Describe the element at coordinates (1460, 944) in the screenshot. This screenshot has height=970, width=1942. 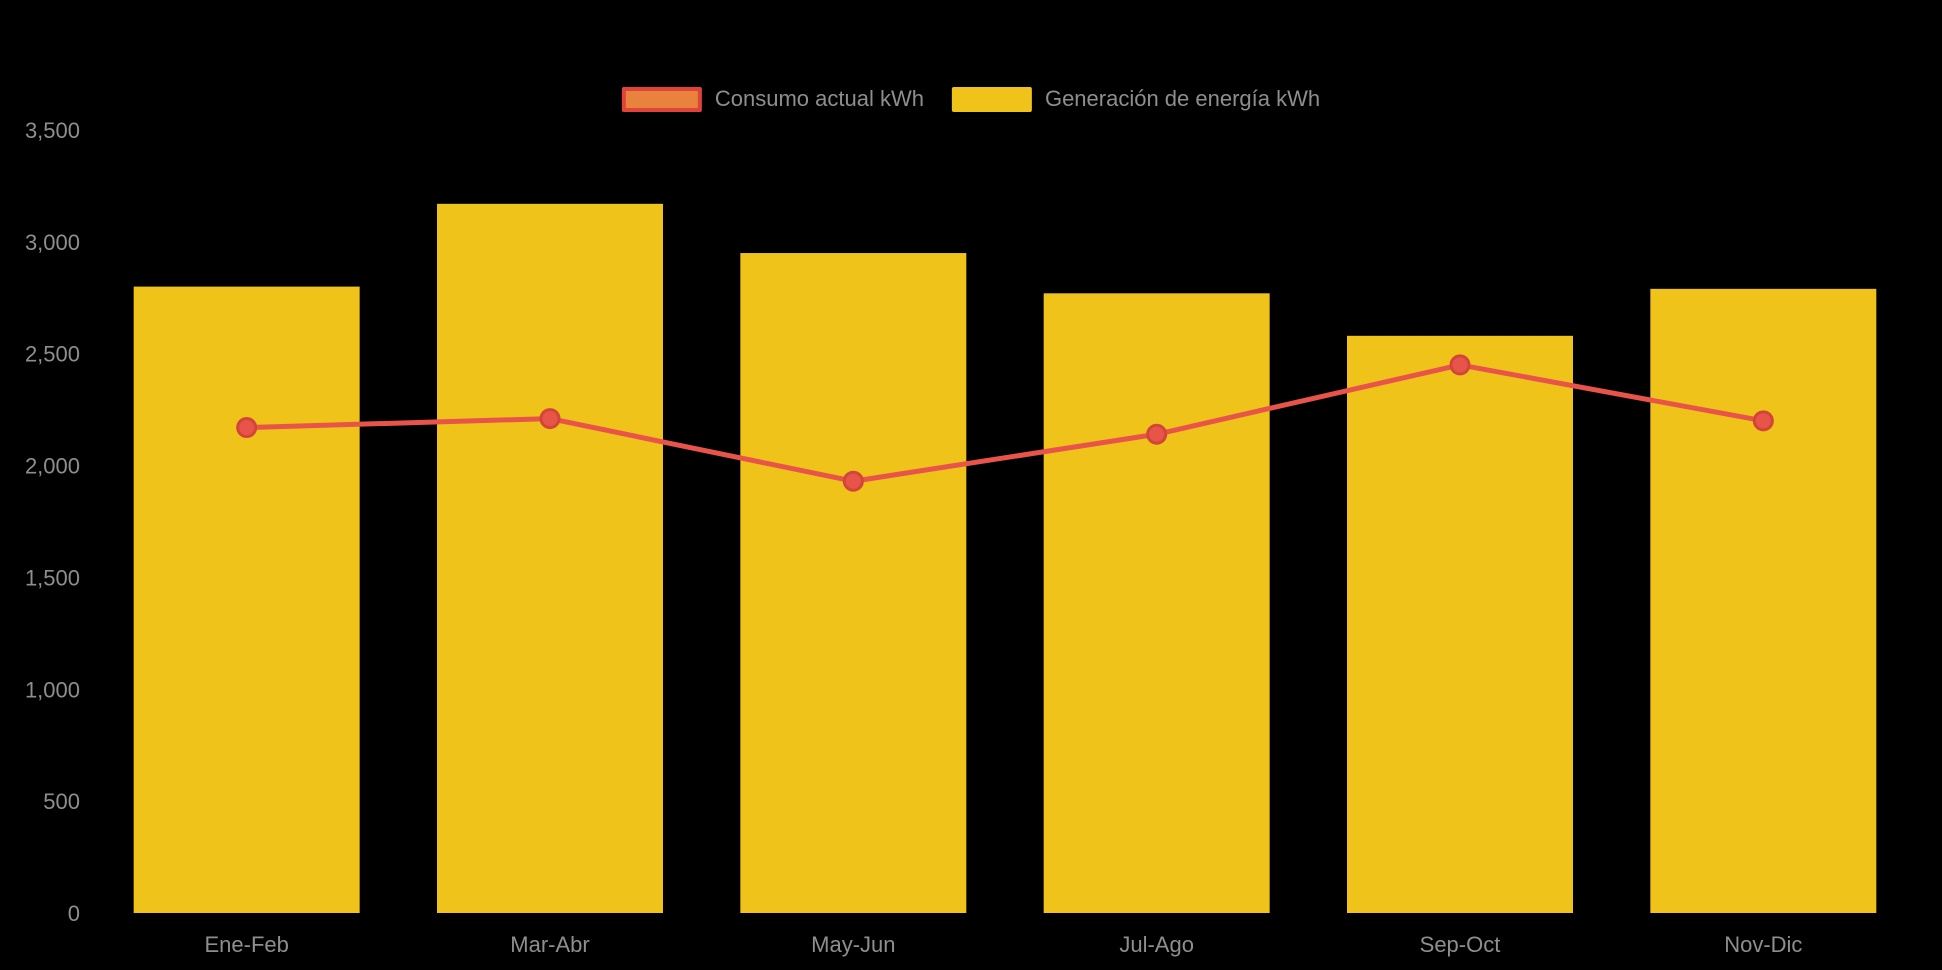
I see `x-tick-label: Sep-Oct` at that location.